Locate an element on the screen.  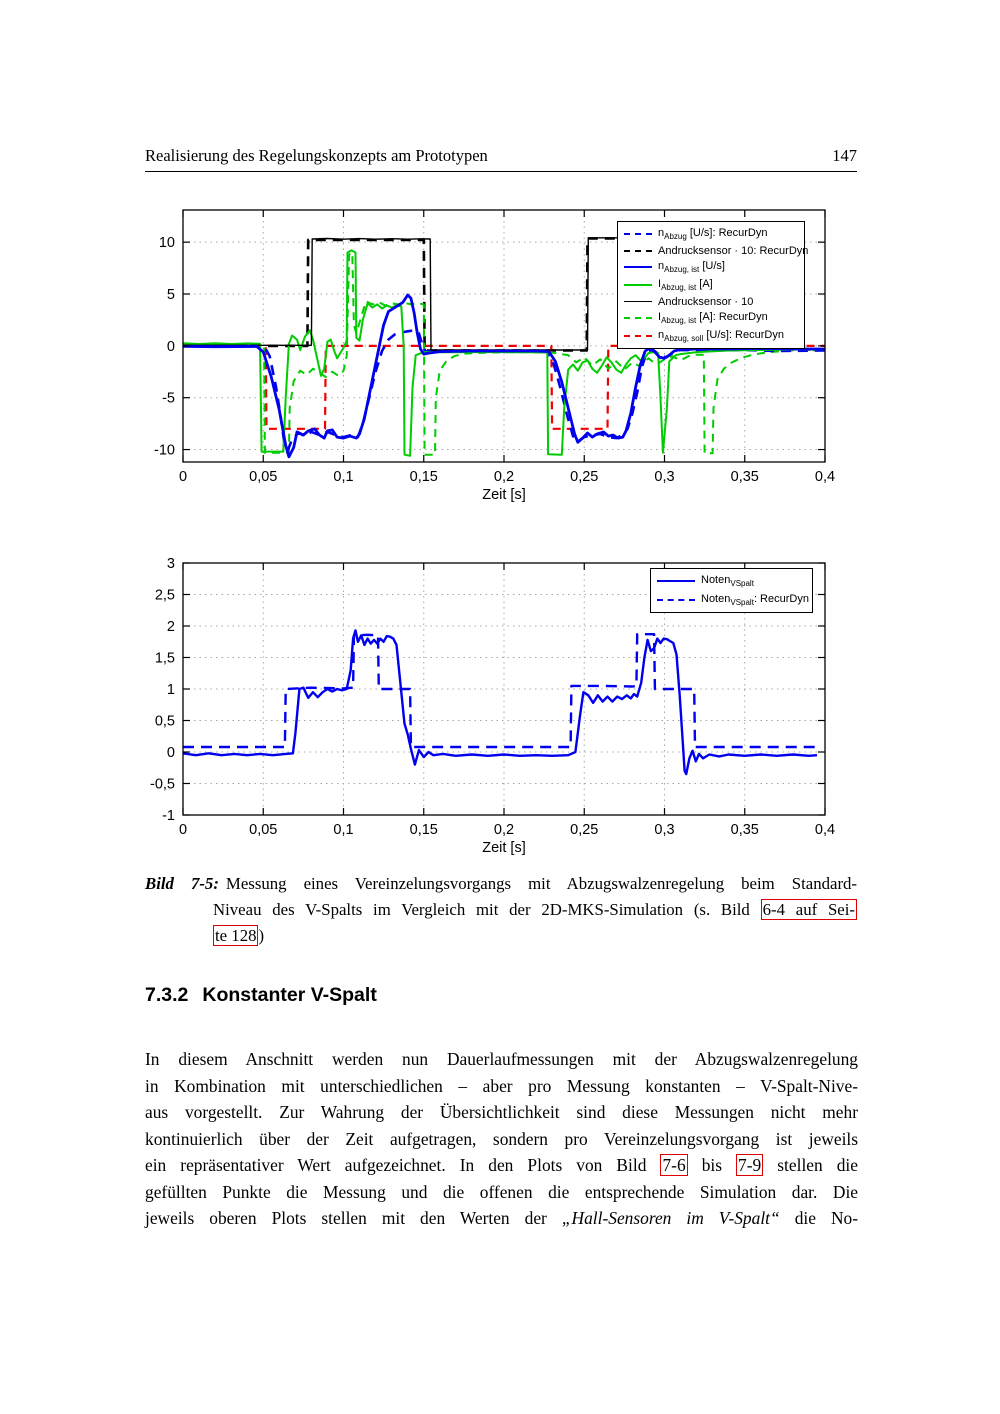
body-text-segment: die No- is located at coordinates (818, 1218).